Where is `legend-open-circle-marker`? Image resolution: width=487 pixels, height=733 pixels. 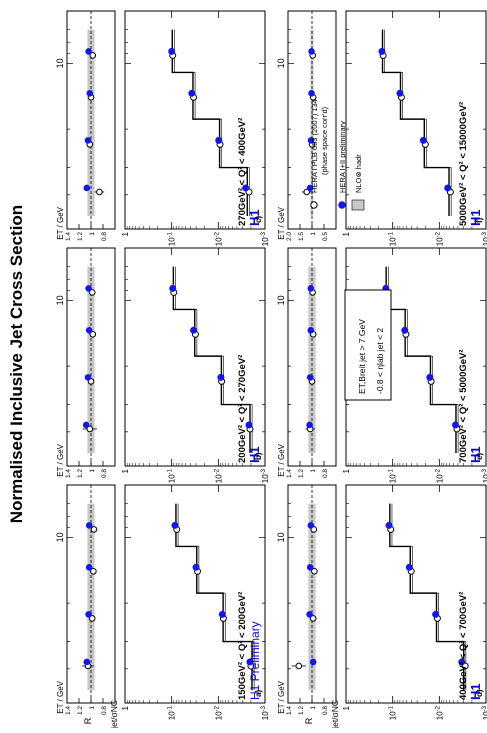 legend-open-circle-marker is located at coordinates (314, 205).